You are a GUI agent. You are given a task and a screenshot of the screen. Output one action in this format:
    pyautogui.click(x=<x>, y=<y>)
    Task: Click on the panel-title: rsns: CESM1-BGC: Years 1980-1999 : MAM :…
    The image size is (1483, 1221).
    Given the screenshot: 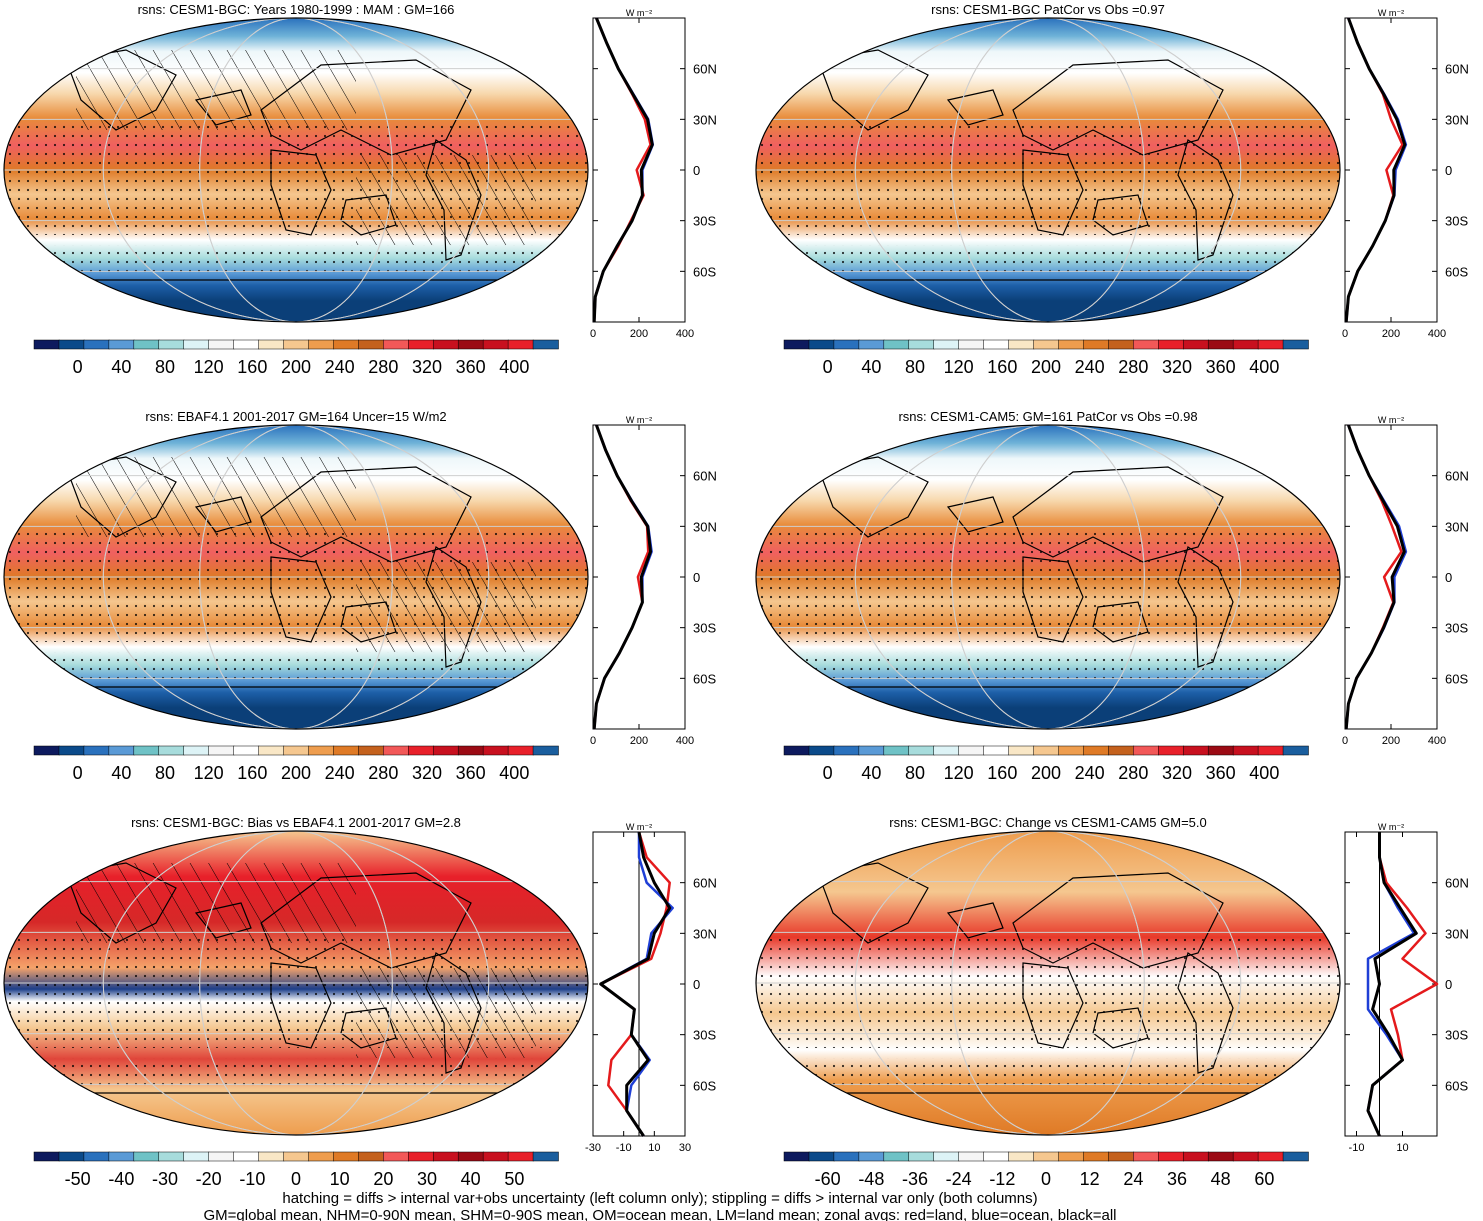 What is the action you would take?
    pyautogui.click(x=296, y=9)
    